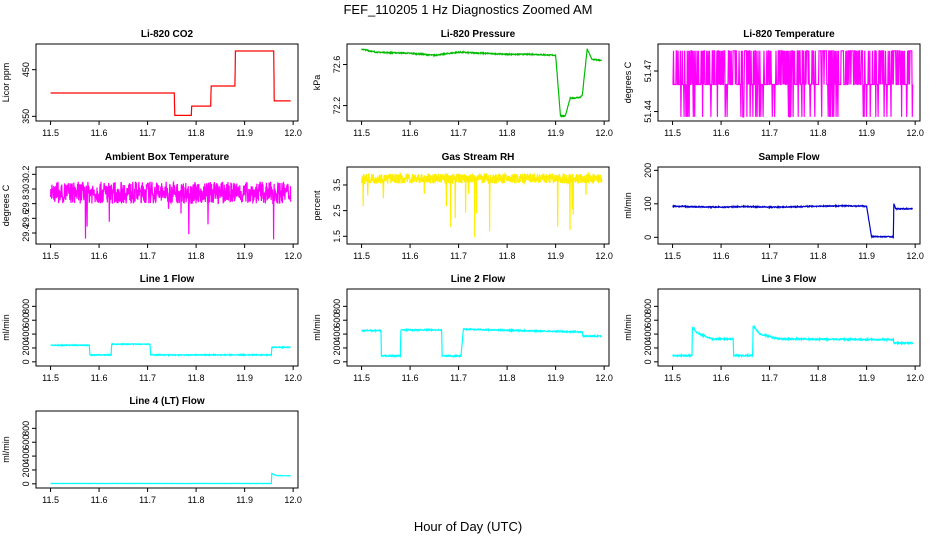  What do you see at coordinates (788, 157) in the screenshot?
I see `panel-title: Sample Flow` at bounding box center [788, 157].